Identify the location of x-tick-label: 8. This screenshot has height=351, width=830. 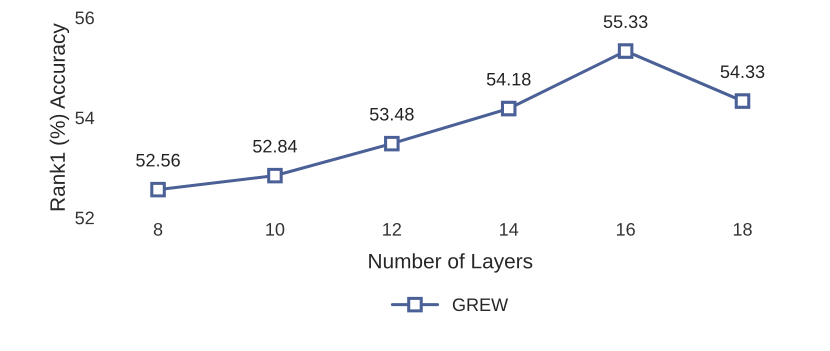
(158, 229).